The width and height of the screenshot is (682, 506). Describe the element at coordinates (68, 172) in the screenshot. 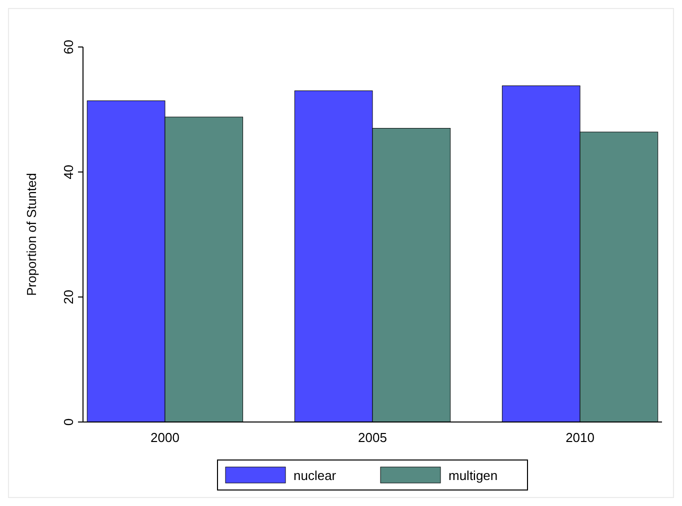

I see `y-tick-label: 40` at that location.